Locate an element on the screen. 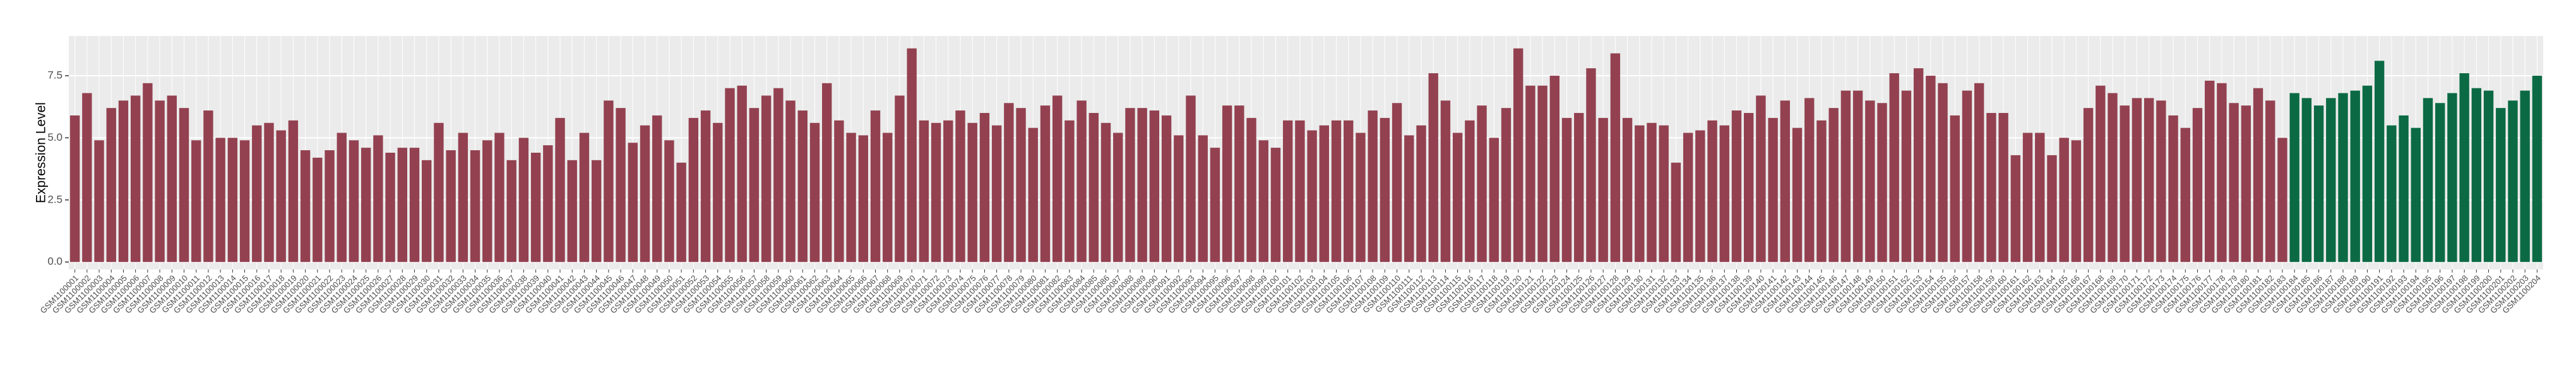 This screenshot has width=2576, height=366. y-tick-label: 7.5 is located at coordinates (55, 75).